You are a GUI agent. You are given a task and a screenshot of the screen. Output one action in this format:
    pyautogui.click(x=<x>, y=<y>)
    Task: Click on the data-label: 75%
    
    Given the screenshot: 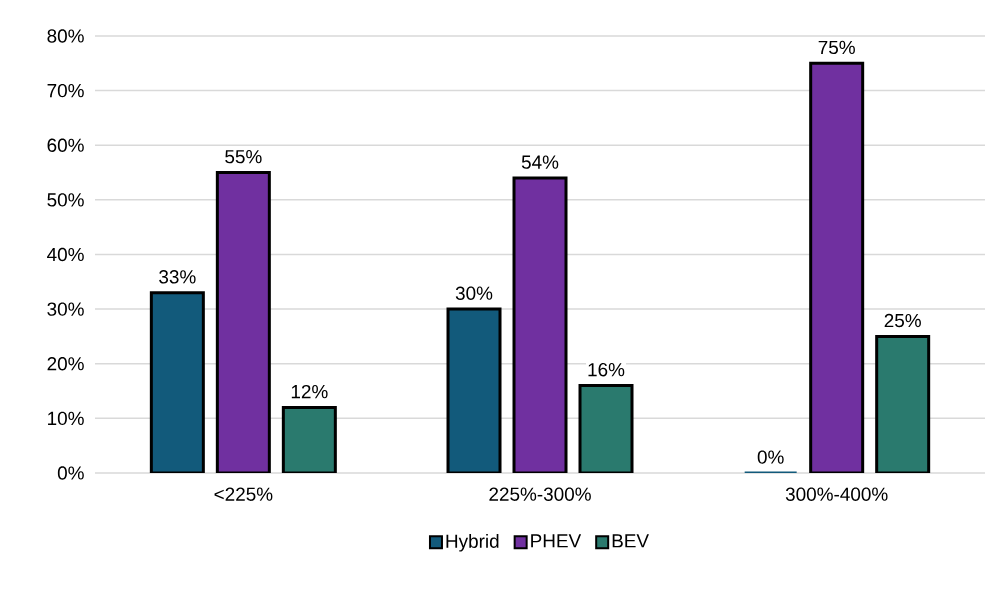 What is the action you would take?
    pyautogui.click(x=836, y=47)
    